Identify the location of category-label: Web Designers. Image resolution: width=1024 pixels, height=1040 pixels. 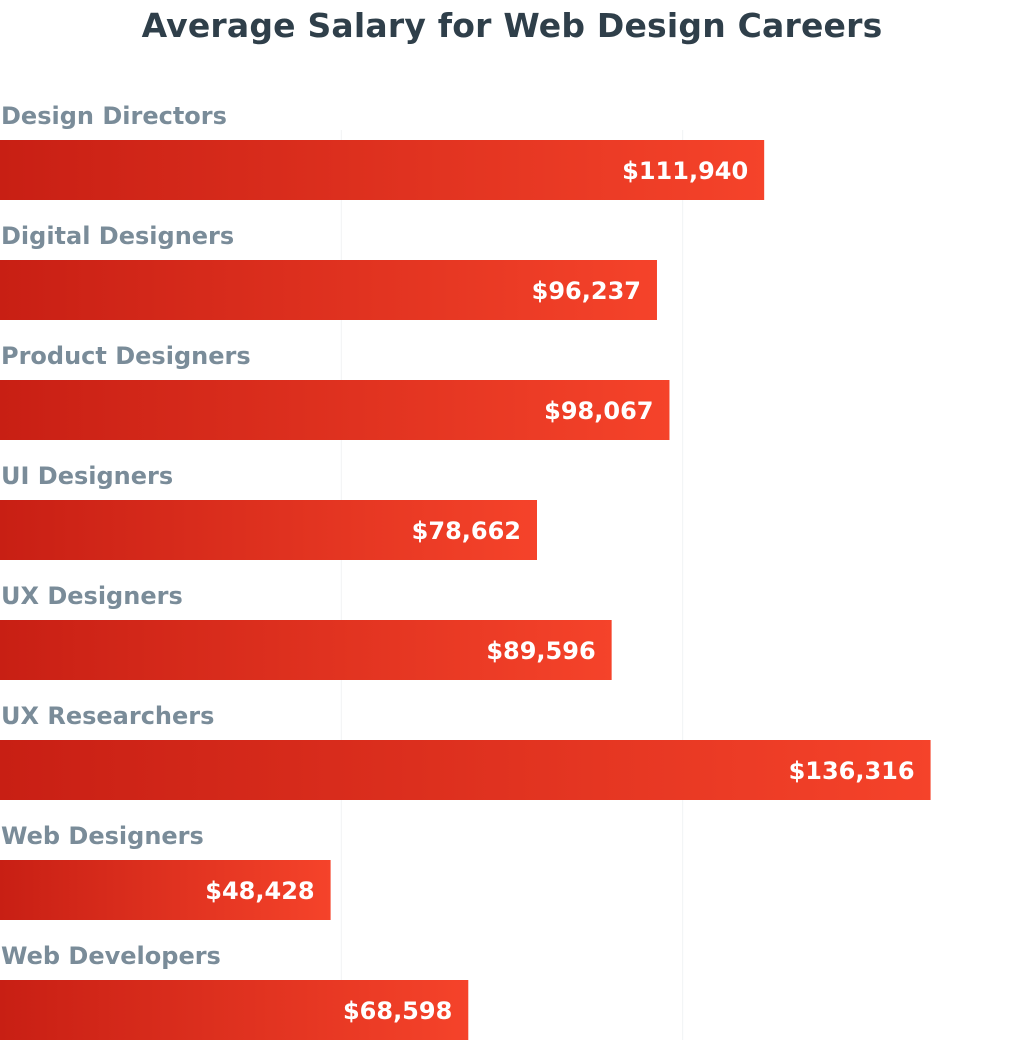
(102, 836).